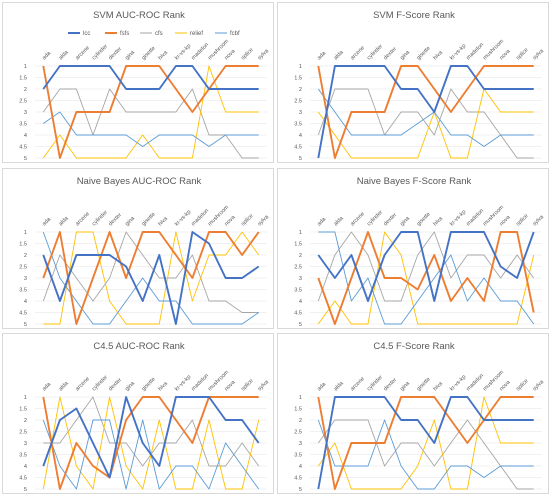  I want to click on chart-title: SVM AUC-ROC Rank, so click(139, 15).